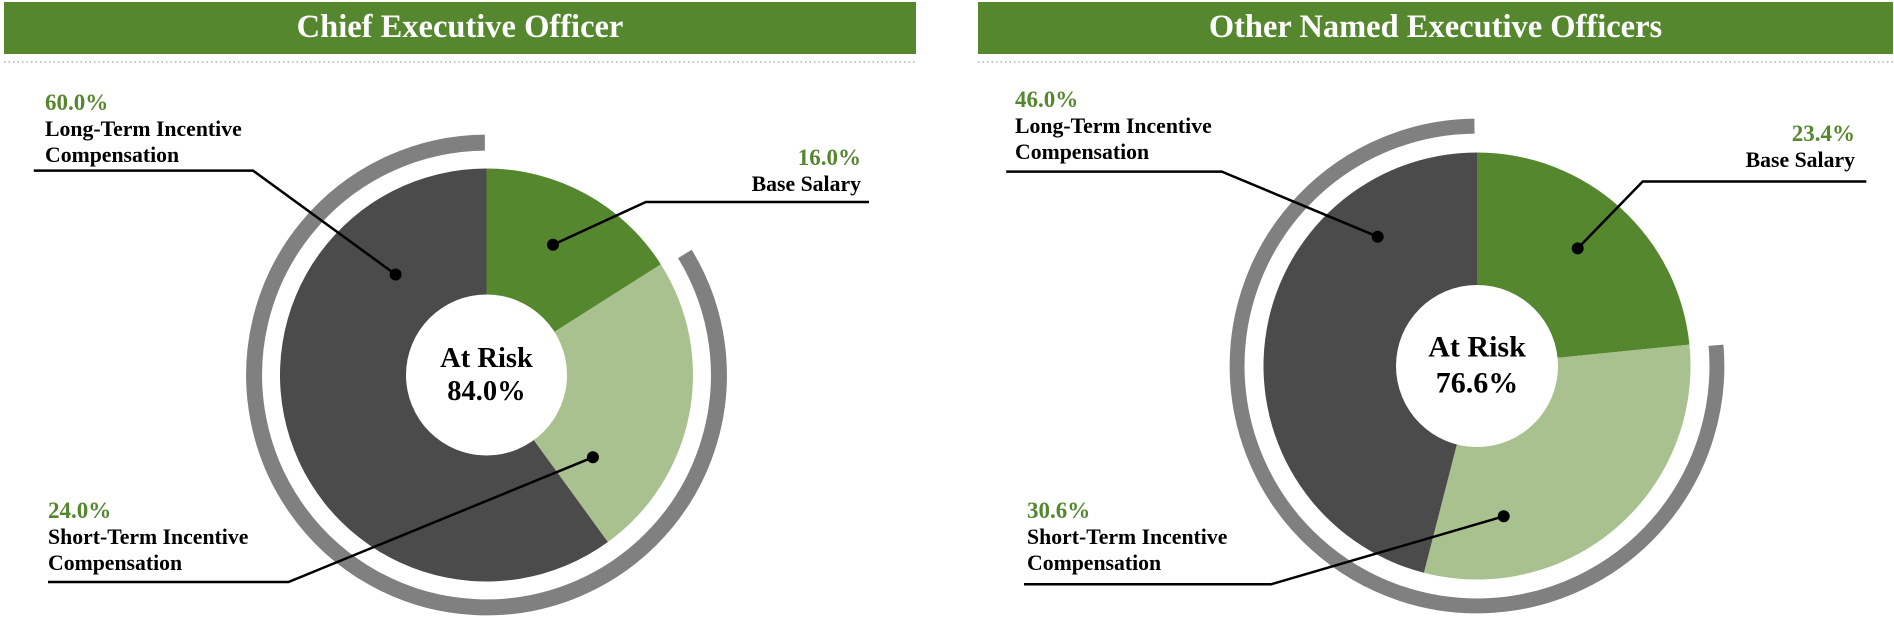 The height and width of the screenshot is (640, 1894). I want to click on header-rule-ceo, so click(460, 62).